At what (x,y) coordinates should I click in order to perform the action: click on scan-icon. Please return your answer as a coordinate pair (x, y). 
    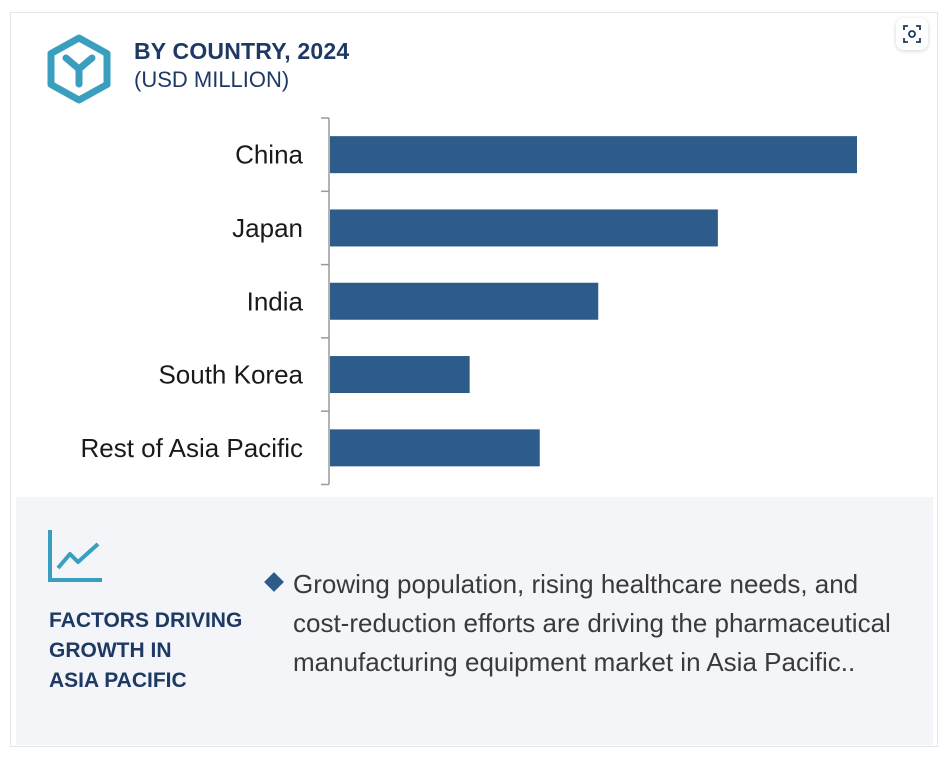
    Looking at the image, I should click on (912, 34).